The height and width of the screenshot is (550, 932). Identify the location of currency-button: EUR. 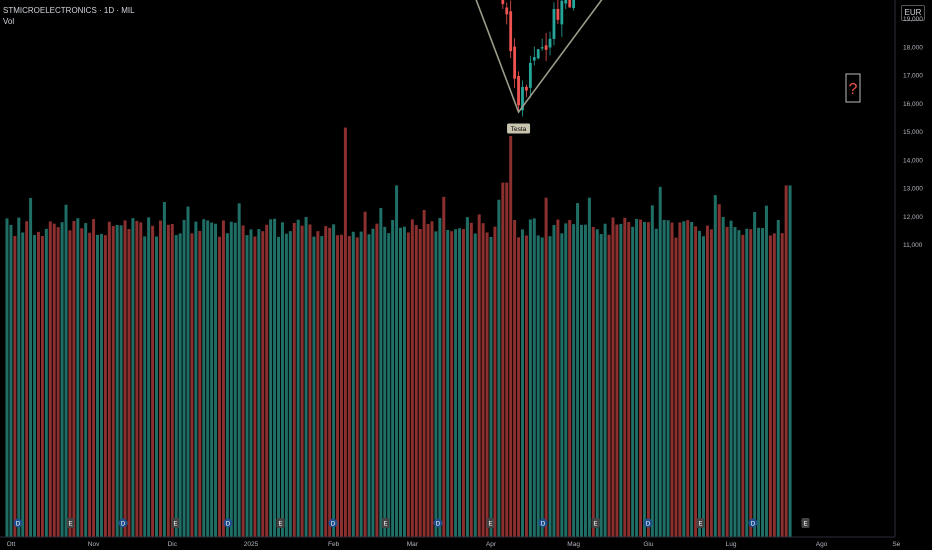
(913, 13).